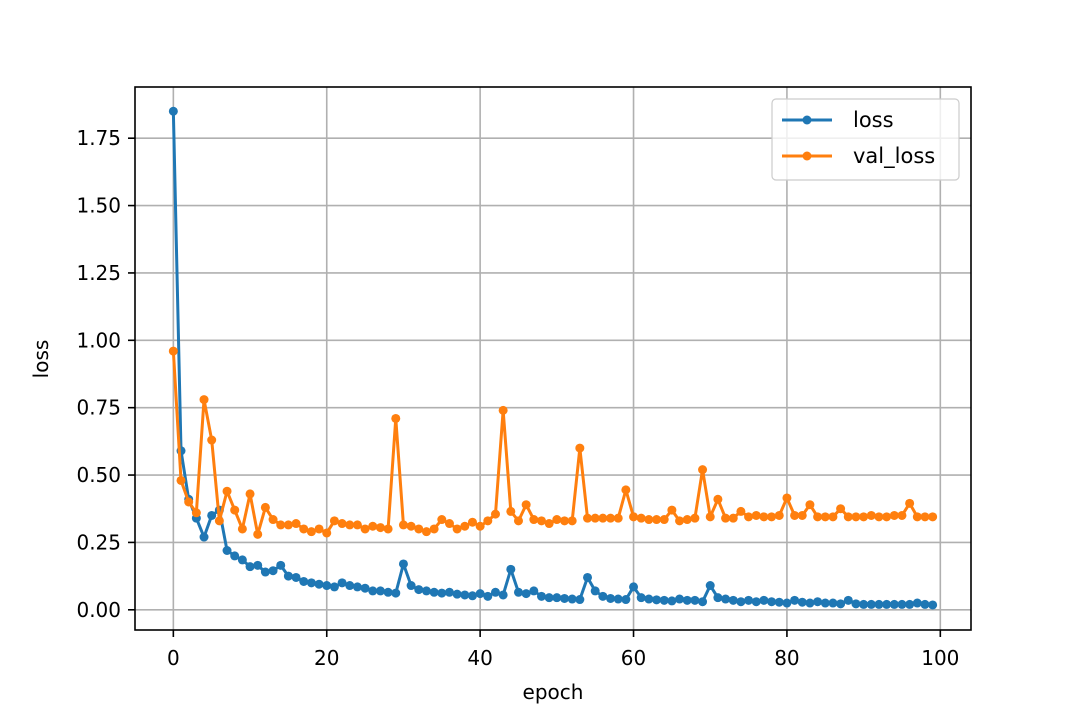  What do you see at coordinates (98, 273) in the screenshot?
I see `y-tick-label: 1.25` at bounding box center [98, 273].